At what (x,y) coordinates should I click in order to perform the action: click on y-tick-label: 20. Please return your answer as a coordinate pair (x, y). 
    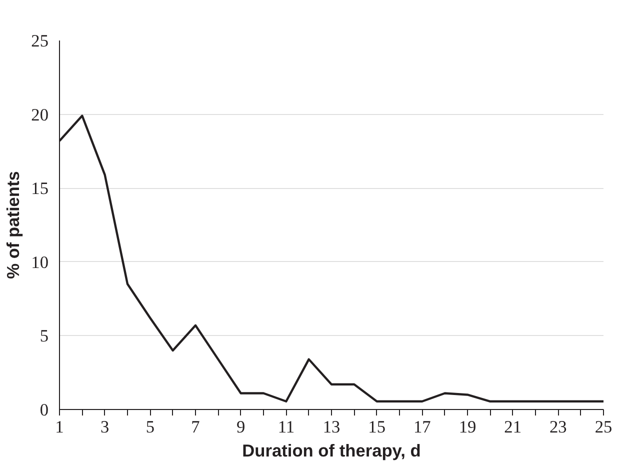
    Looking at the image, I should click on (39, 114).